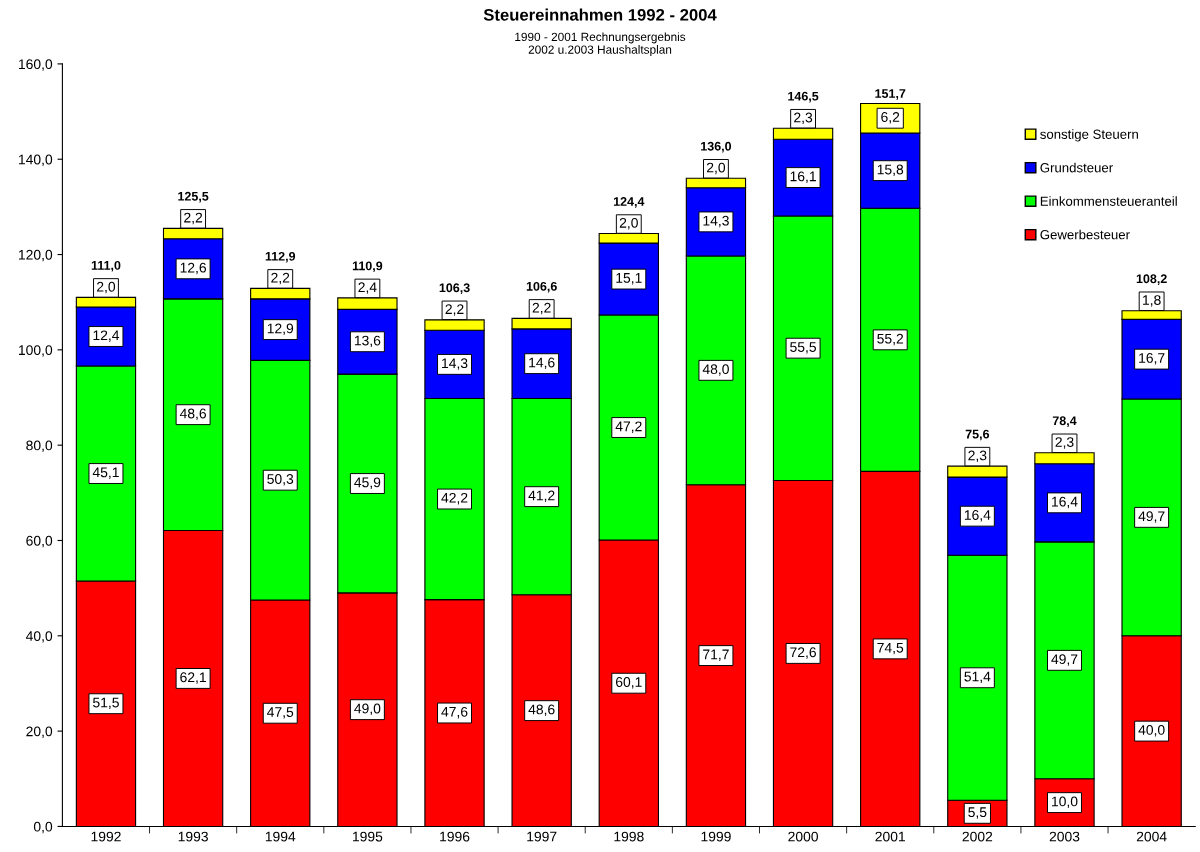 The height and width of the screenshot is (852, 1200). I want to click on data-label: 49,0, so click(367, 709).